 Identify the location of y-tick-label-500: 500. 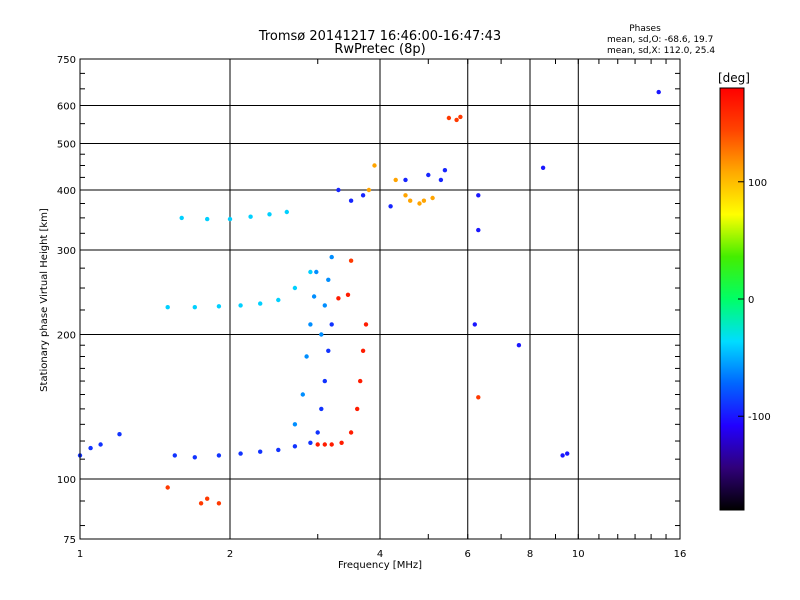
(66, 145).